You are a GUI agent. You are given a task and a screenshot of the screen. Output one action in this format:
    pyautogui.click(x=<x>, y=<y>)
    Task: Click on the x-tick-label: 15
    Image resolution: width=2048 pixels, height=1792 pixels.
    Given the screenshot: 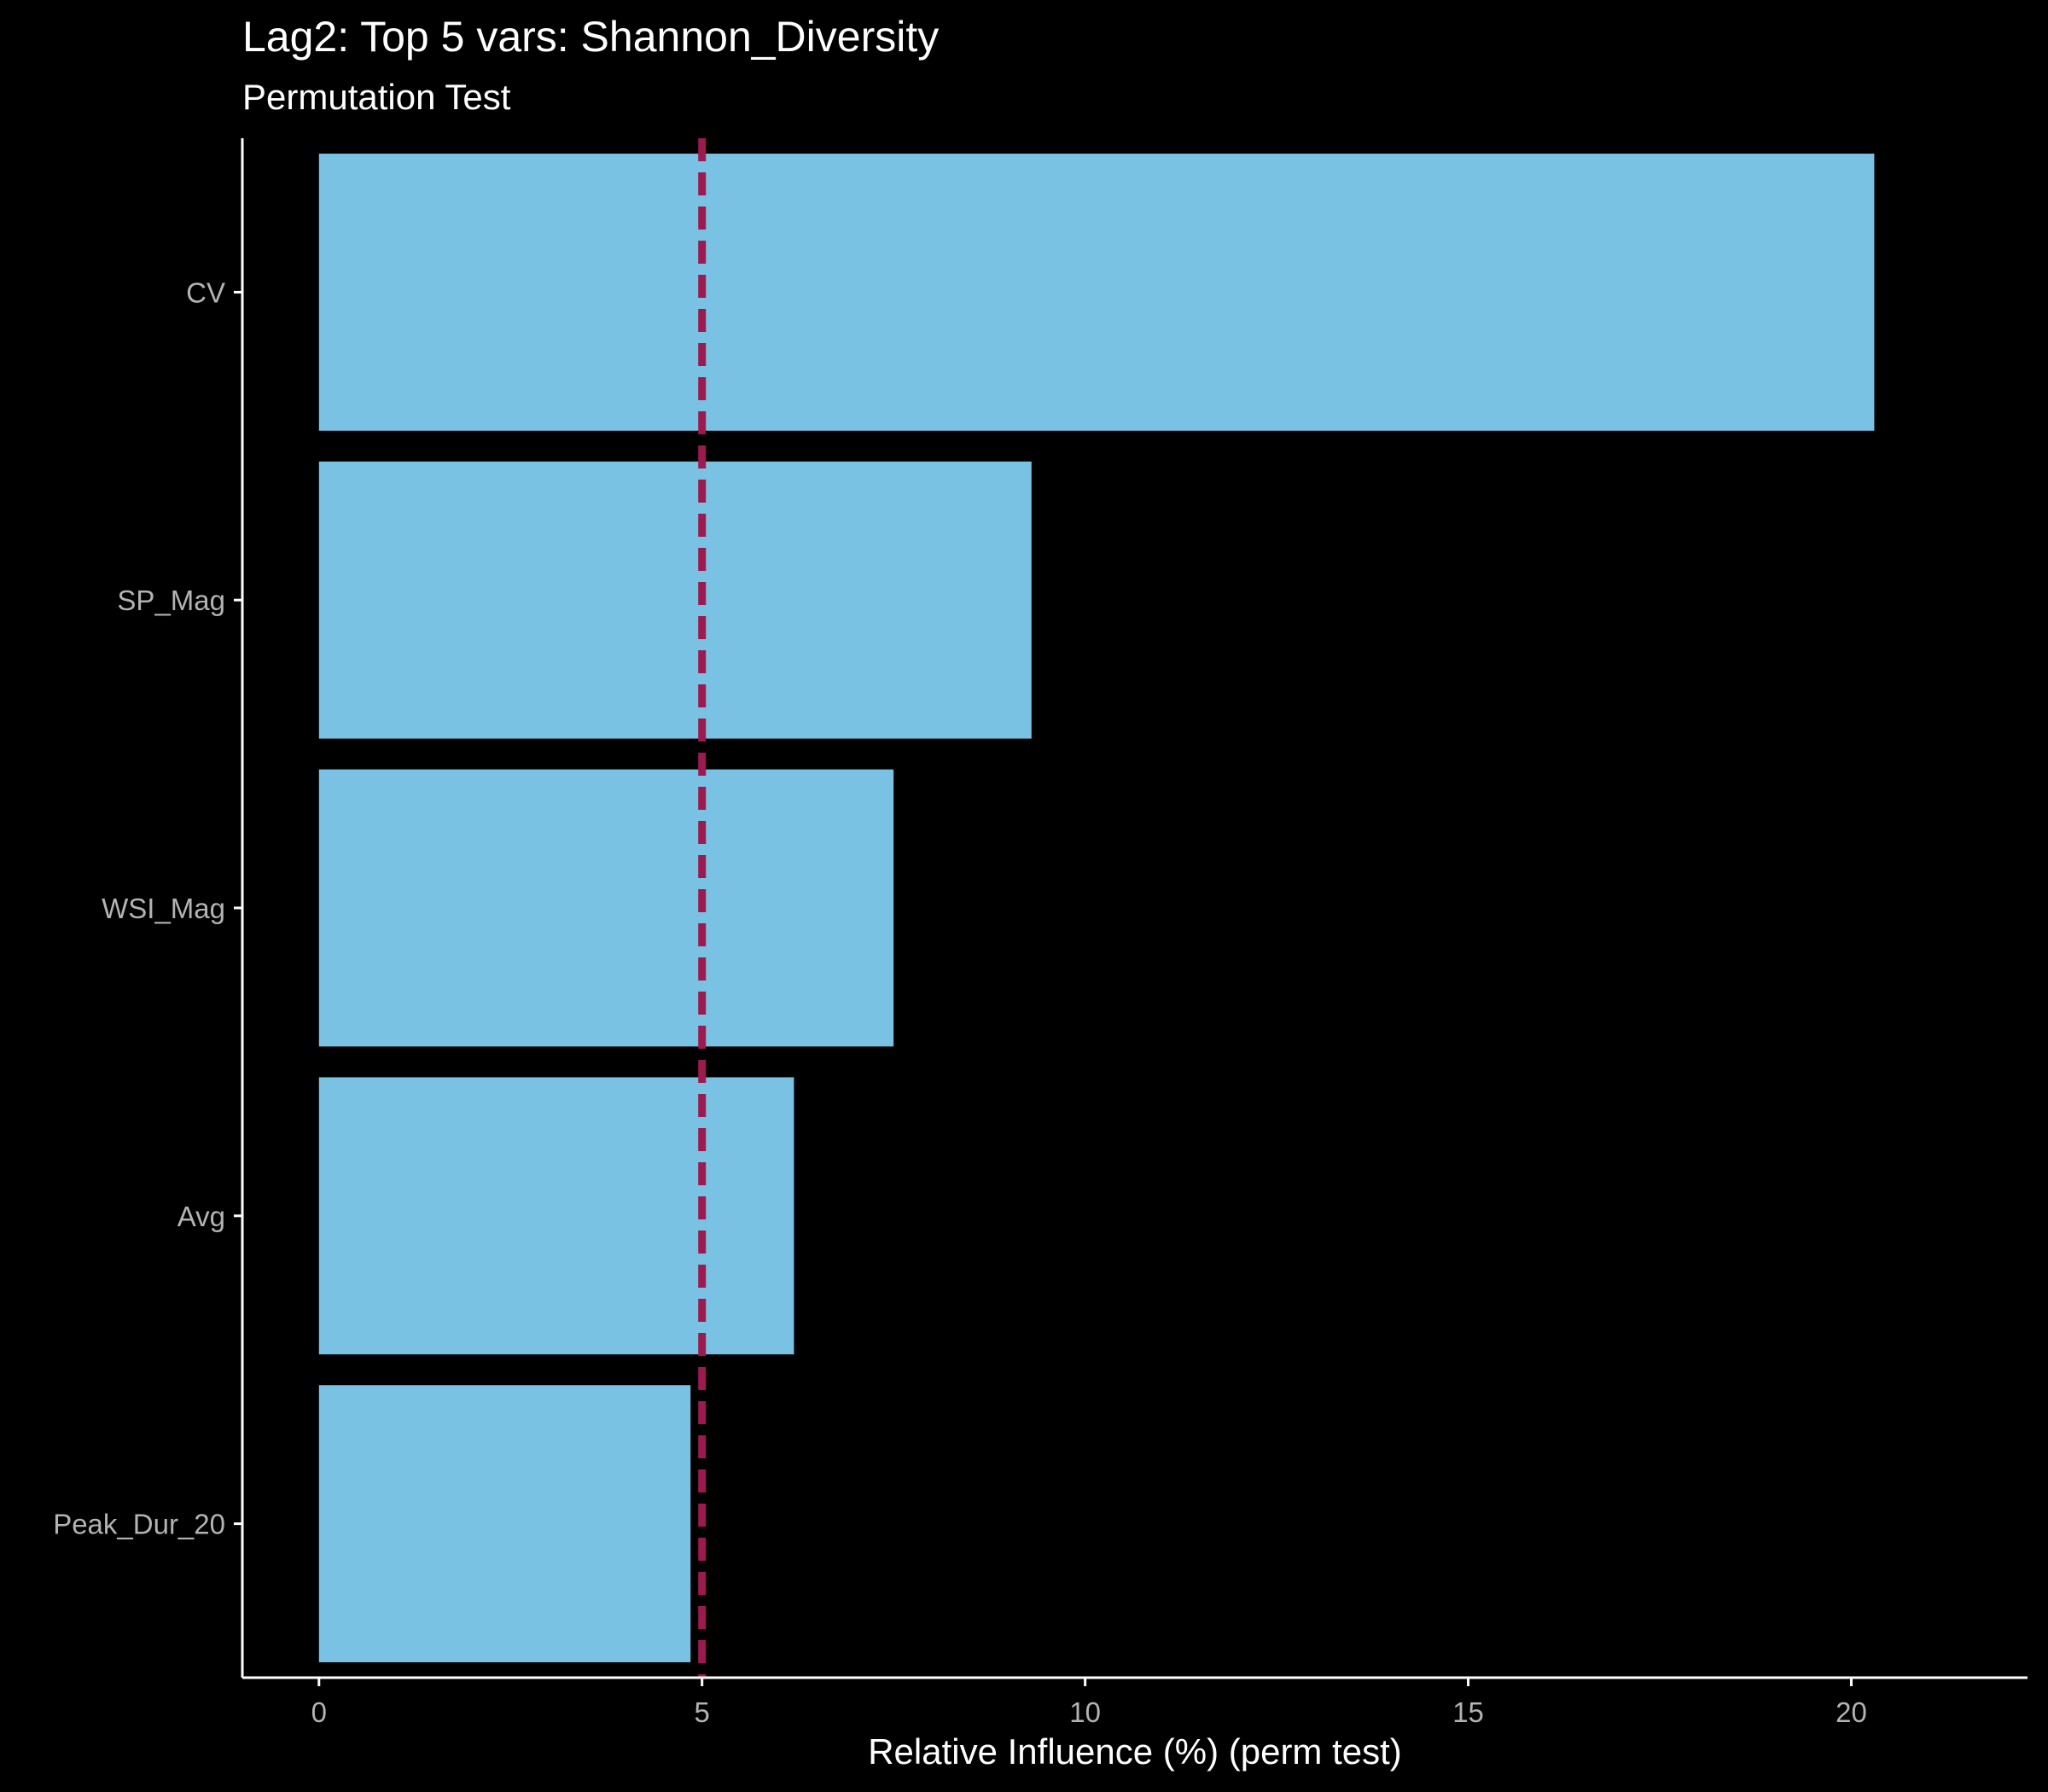 What is the action you would take?
    pyautogui.click(x=1468, y=1712)
    